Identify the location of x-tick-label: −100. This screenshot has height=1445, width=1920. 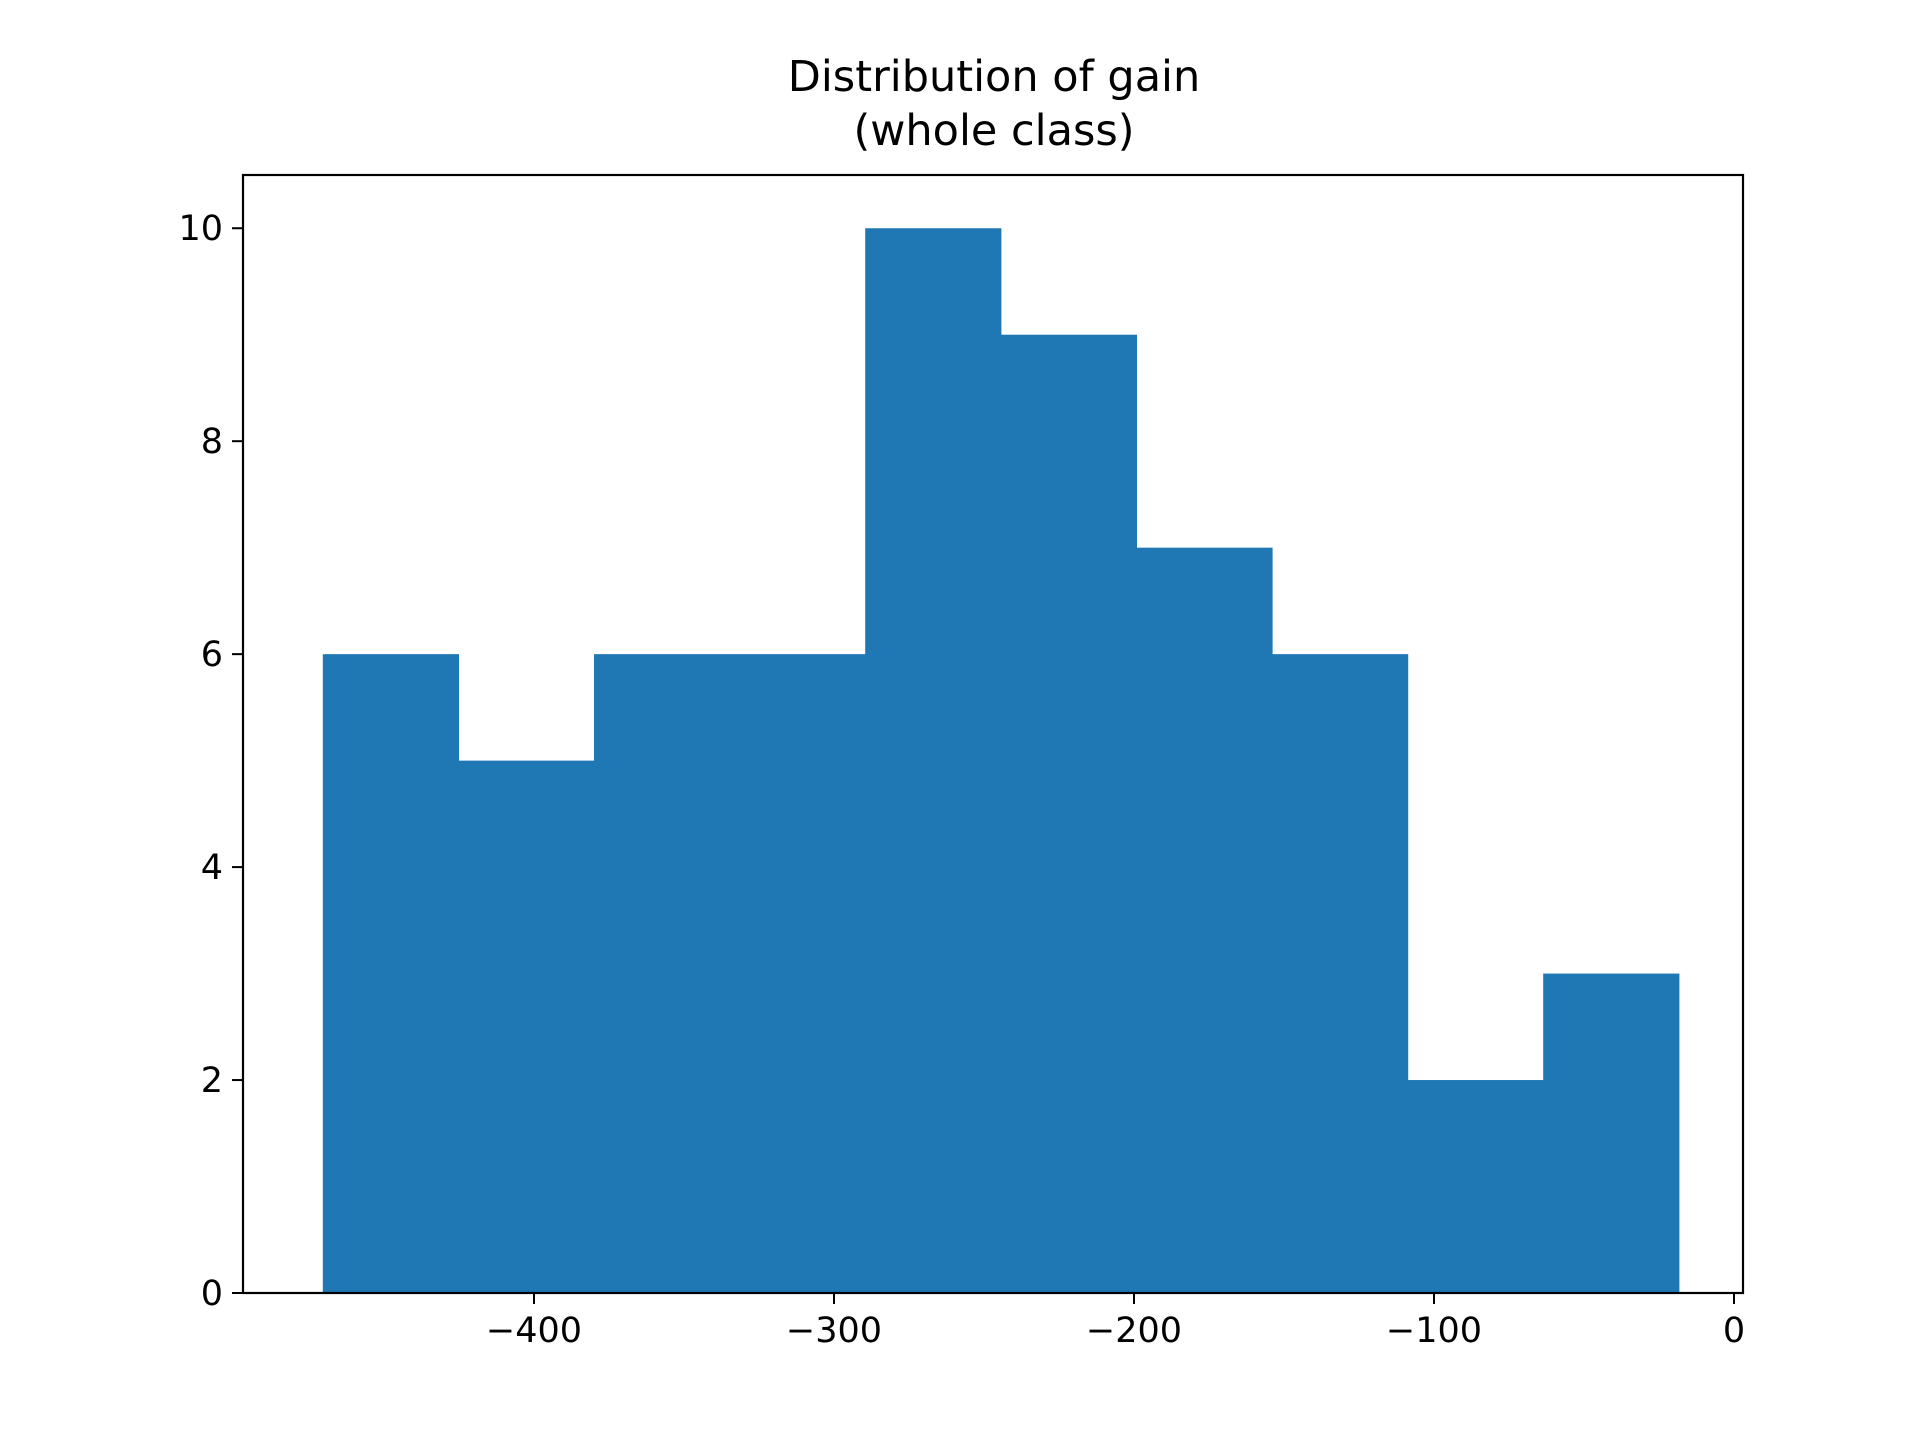
(1434, 1331).